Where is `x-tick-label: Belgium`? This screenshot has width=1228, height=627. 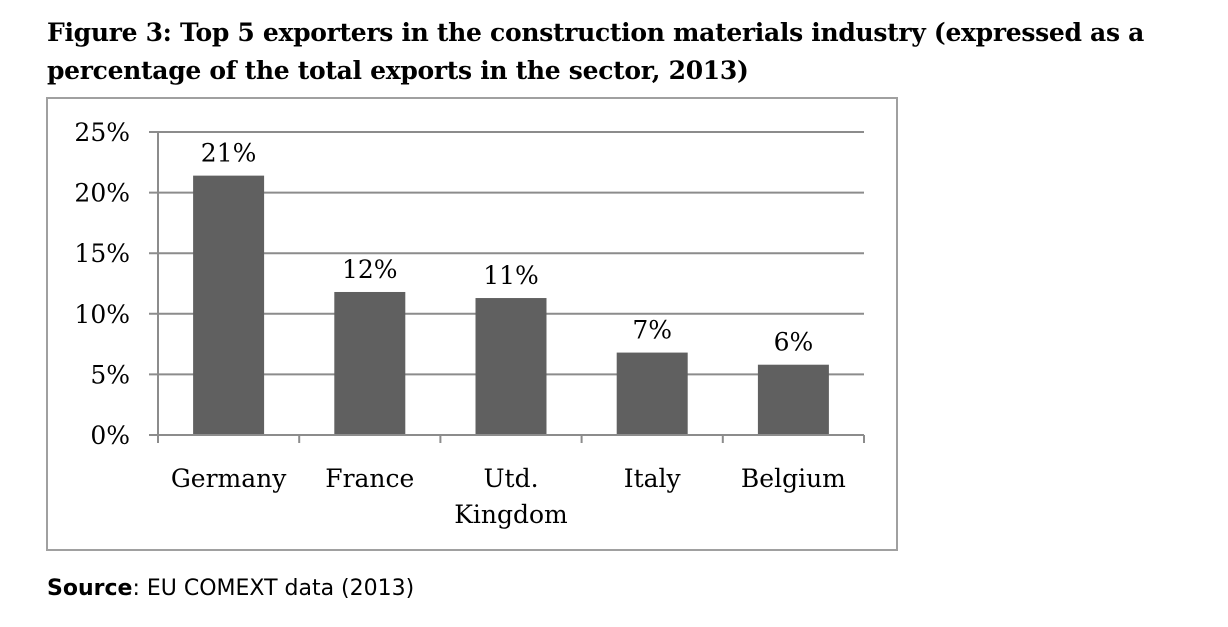 x-tick-label: Belgium is located at coordinates (793, 478).